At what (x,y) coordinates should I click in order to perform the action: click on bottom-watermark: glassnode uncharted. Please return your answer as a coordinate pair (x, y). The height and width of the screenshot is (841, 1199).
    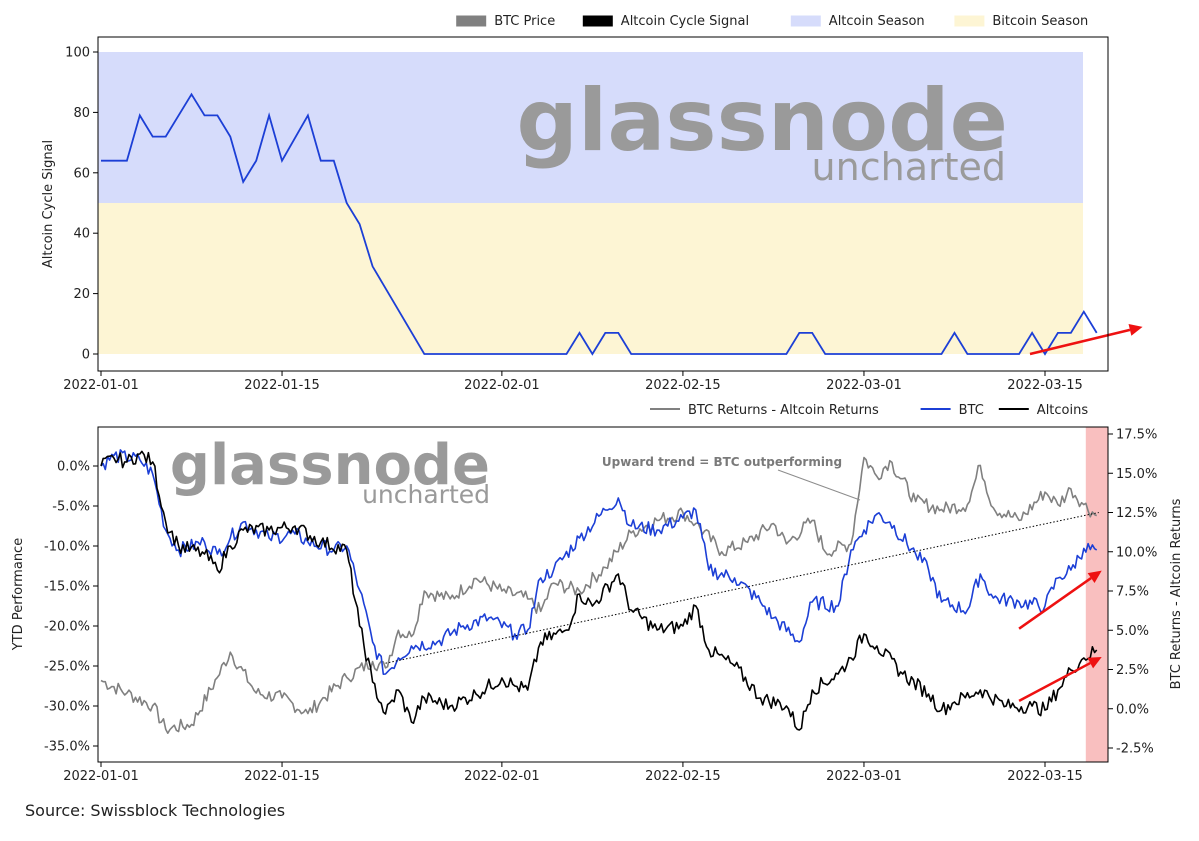
    Looking at the image, I should click on (330, 471).